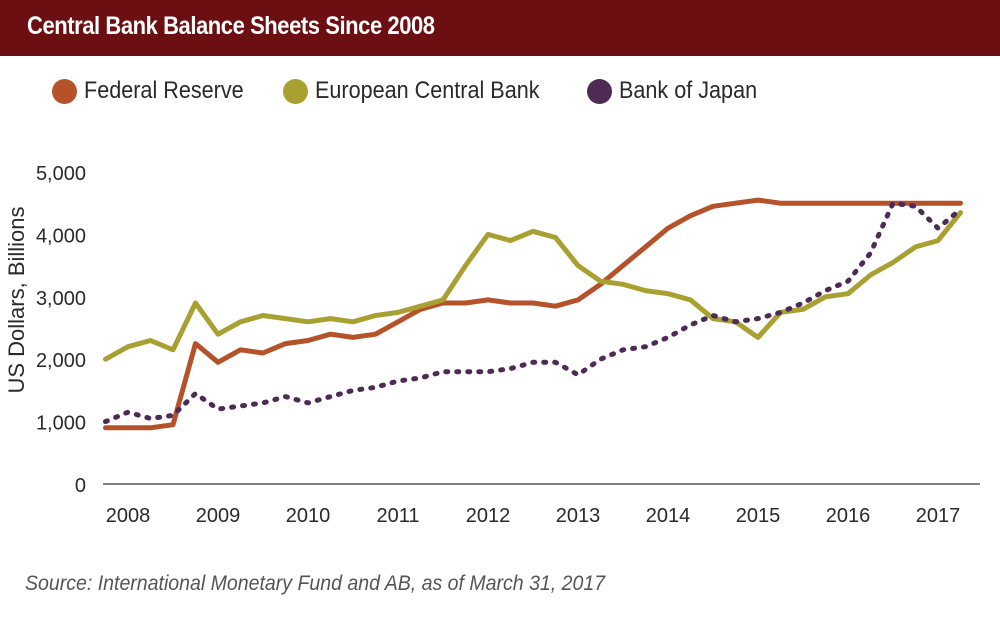  I want to click on legend-label: European Central Bank, so click(427, 90).